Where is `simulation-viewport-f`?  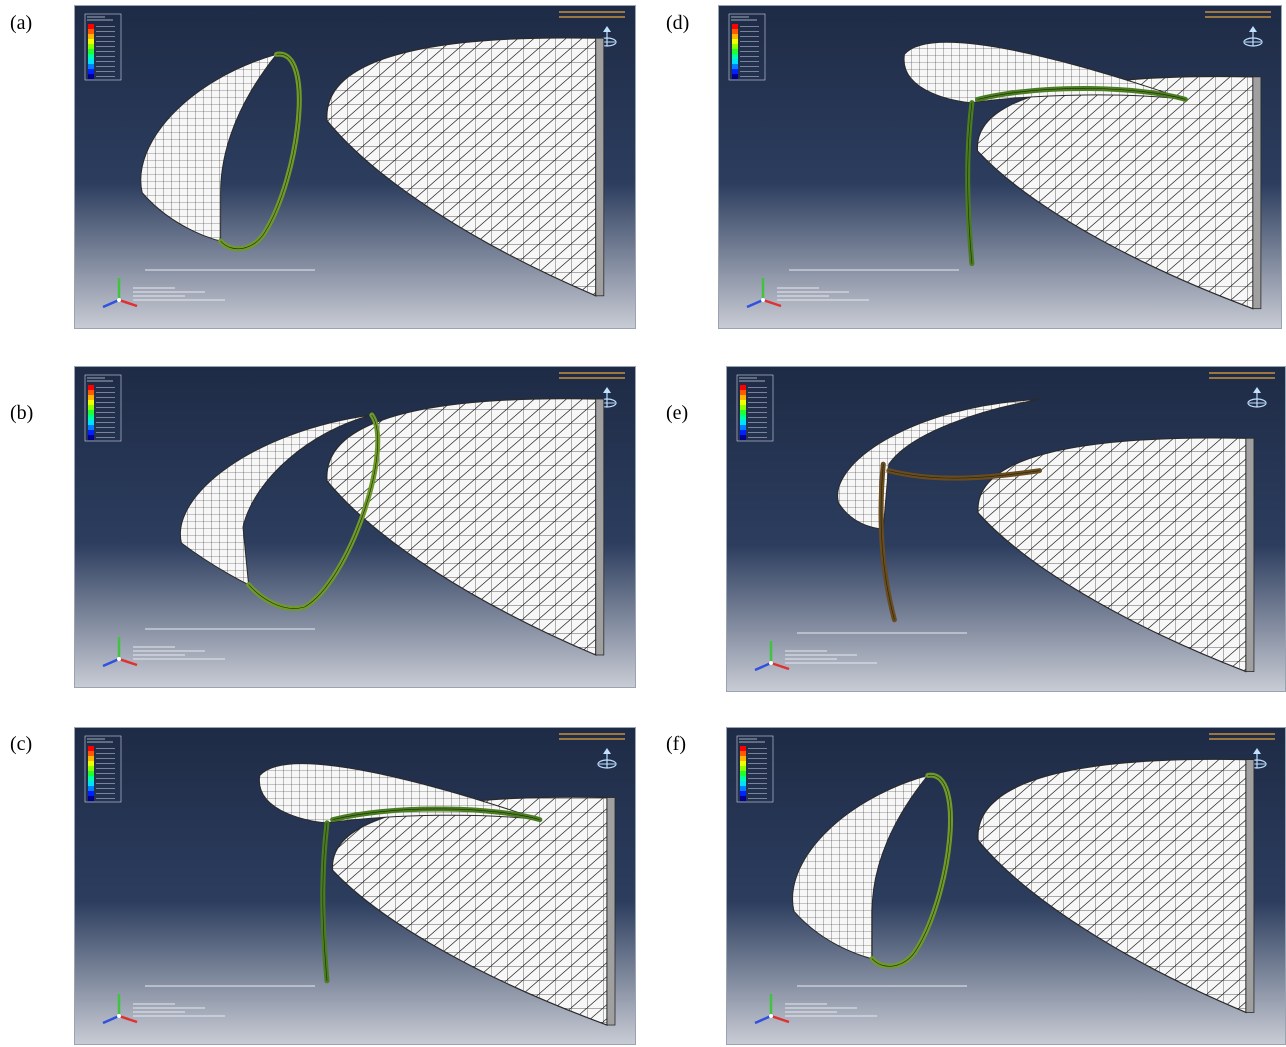
simulation-viewport-f is located at coordinates (1006, 886).